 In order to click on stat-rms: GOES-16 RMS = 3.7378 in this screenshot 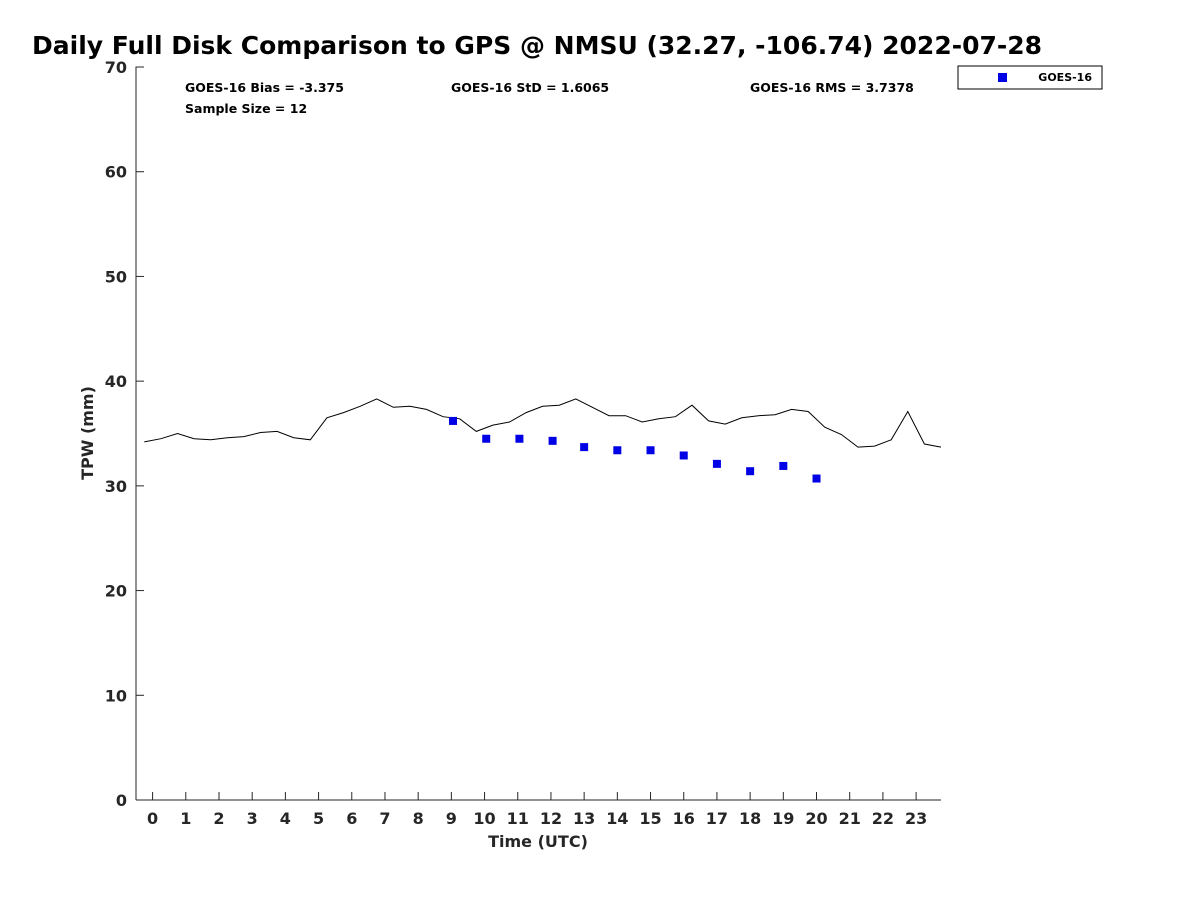, I will do `click(832, 87)`.